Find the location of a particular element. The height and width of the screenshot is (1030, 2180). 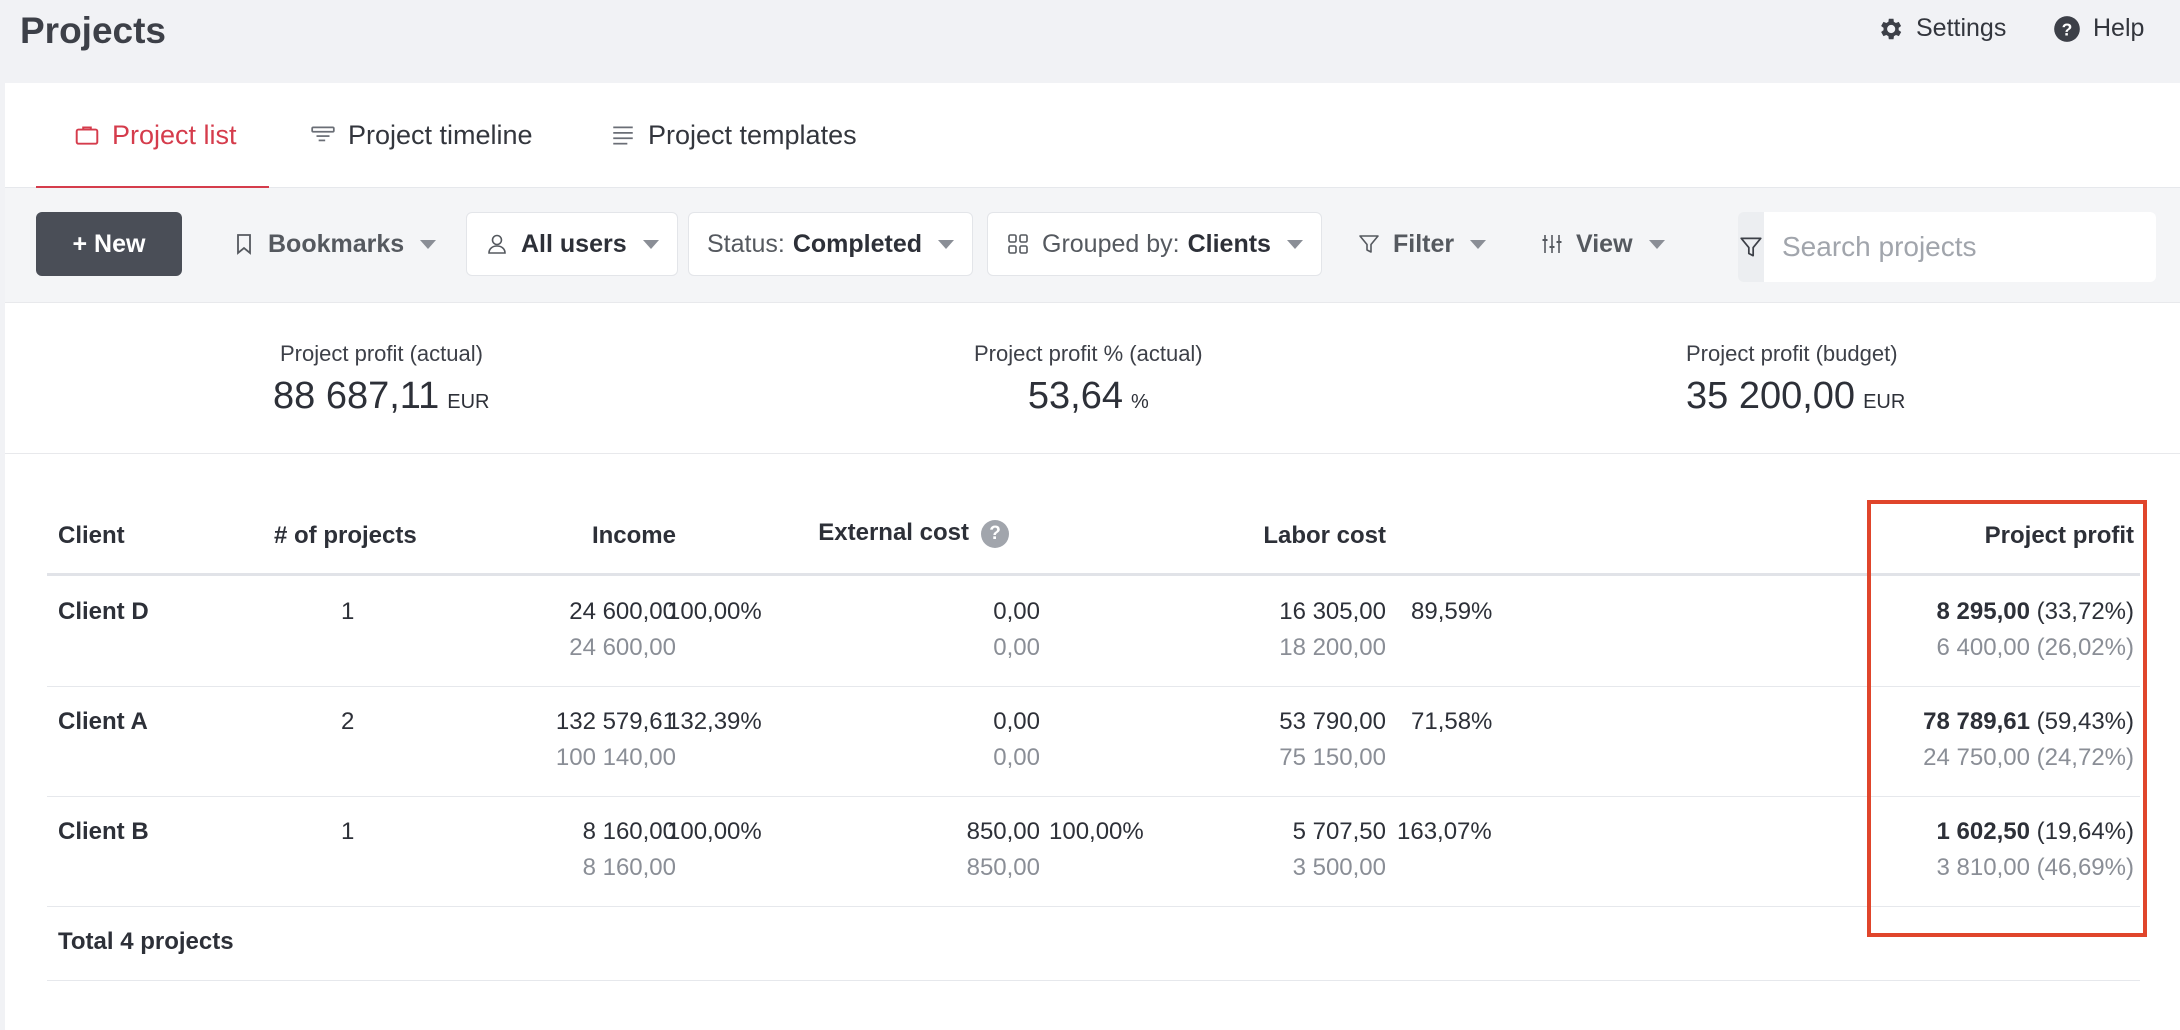

profit-value: 78 789,61 is located at coordinates (1976, 721).